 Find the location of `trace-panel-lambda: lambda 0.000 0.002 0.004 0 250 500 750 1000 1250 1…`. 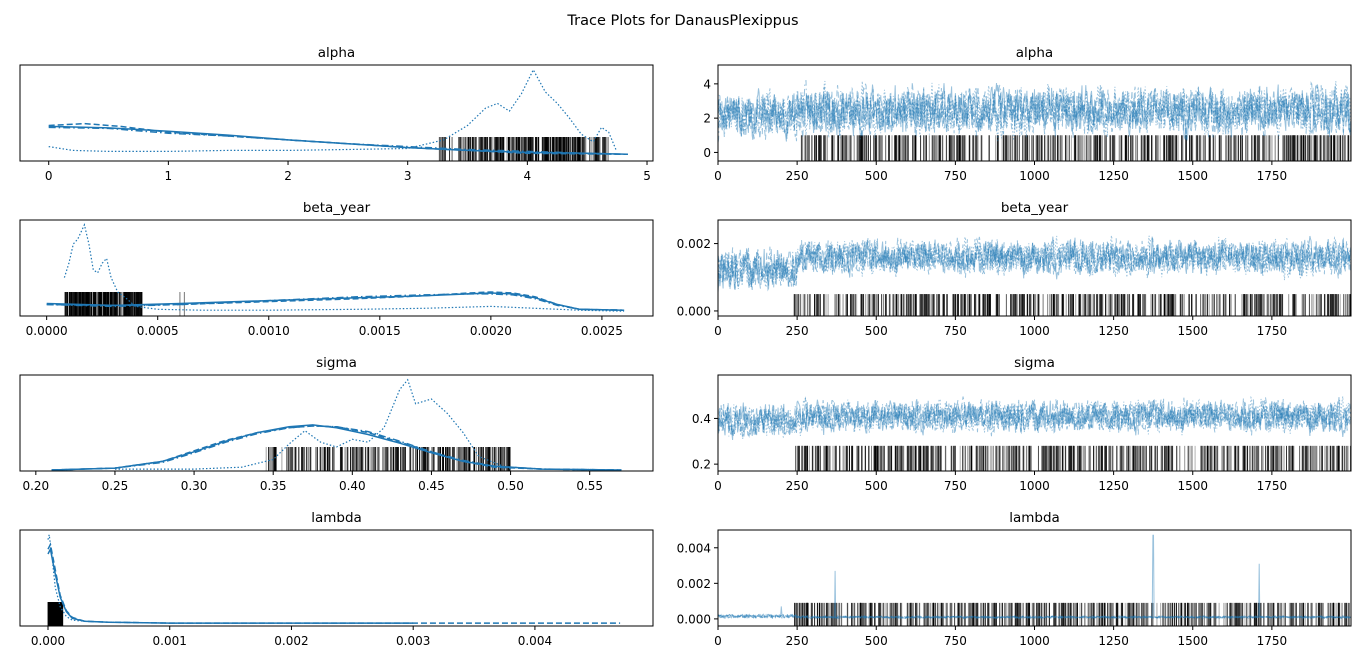

trace-panel-lambda: lambda 0.000 0.002 0.004 0 250 500 750 1000 1250 1… is located at coordinates (1014, 579).